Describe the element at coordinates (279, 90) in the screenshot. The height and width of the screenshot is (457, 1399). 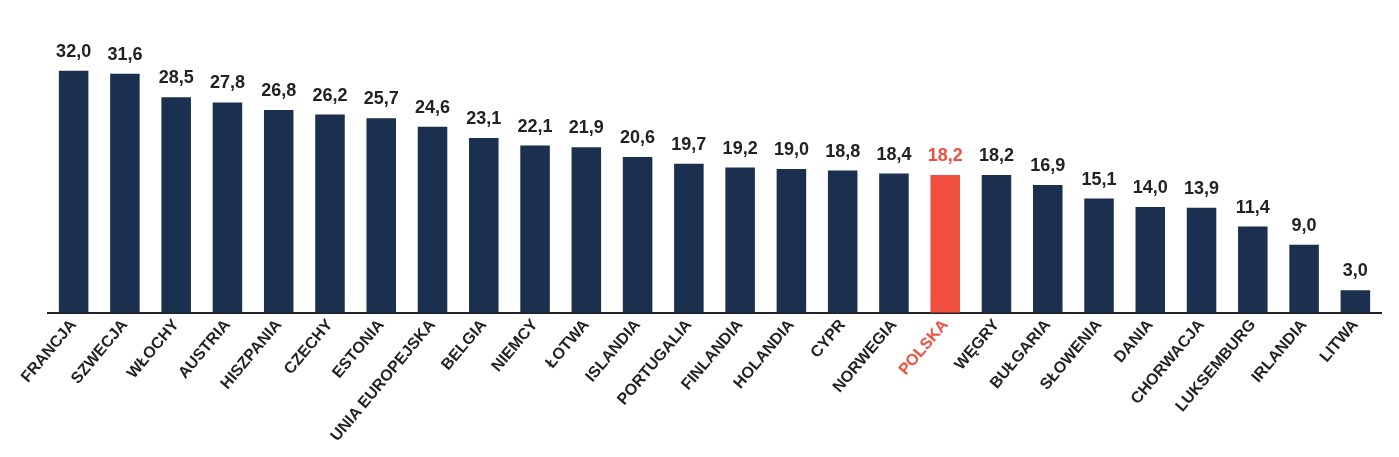
I see `data-label: 26,8` at that location.